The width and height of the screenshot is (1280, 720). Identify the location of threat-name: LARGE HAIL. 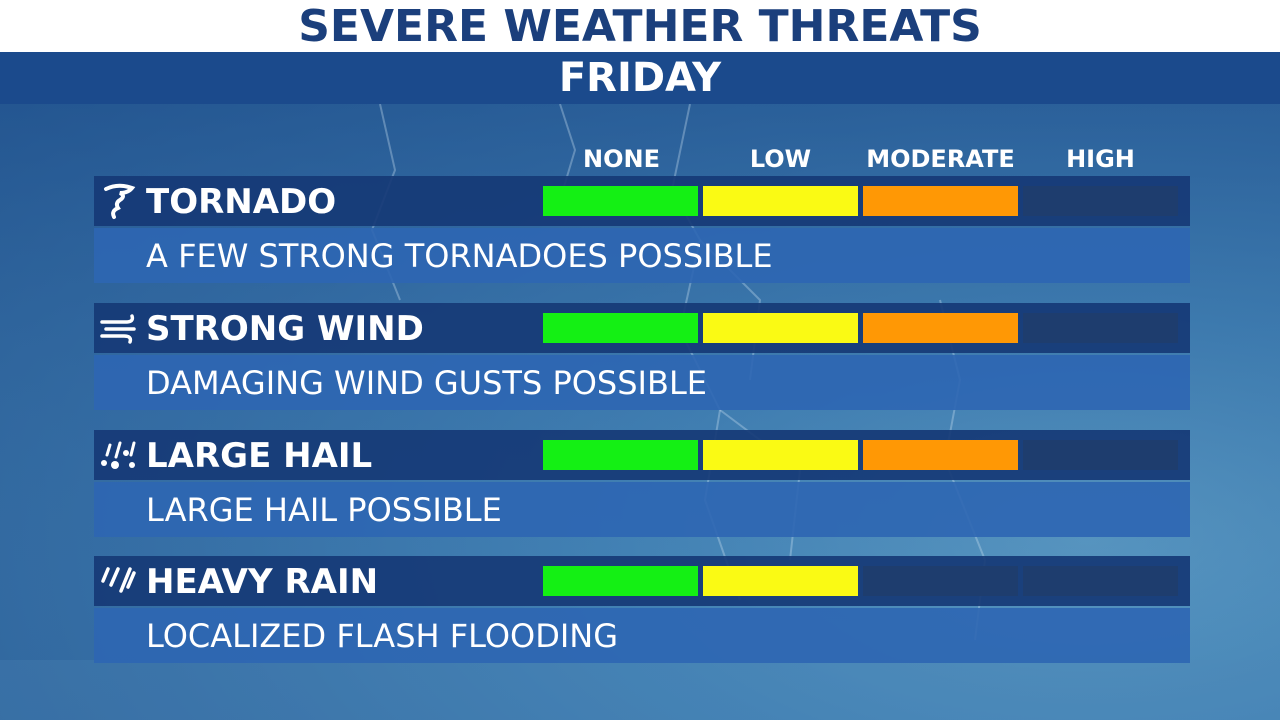
(259, 456).